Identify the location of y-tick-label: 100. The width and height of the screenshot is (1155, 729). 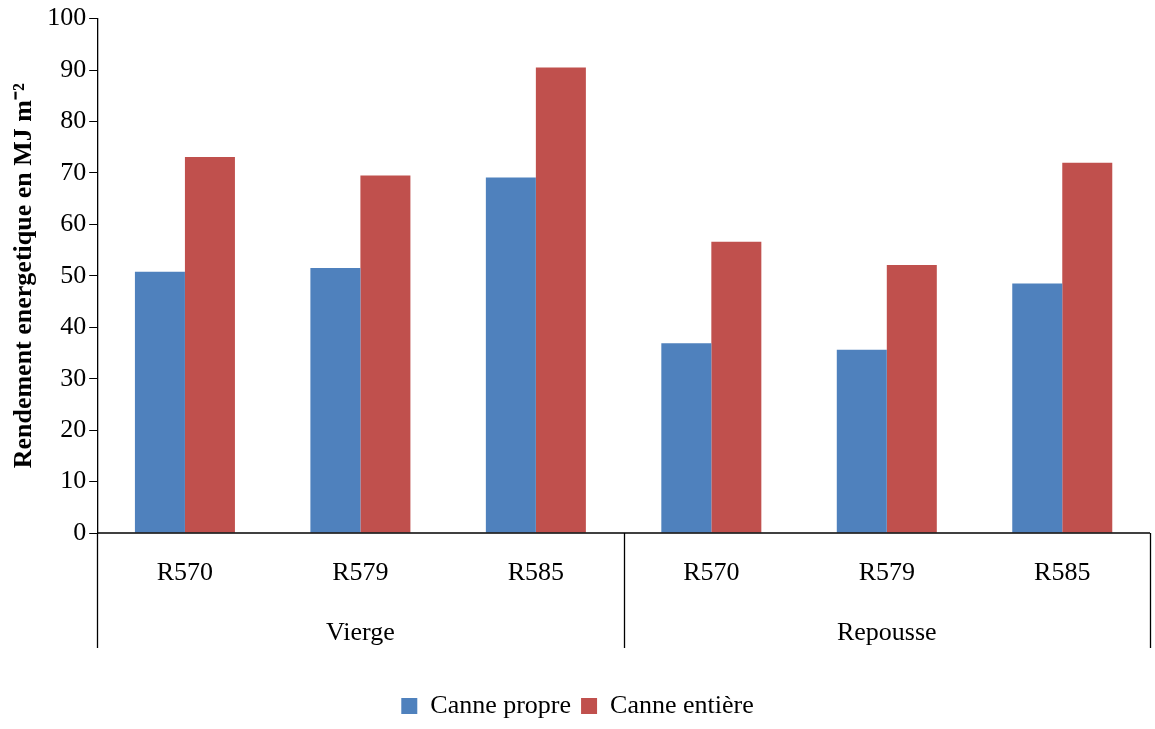
(67, 17).